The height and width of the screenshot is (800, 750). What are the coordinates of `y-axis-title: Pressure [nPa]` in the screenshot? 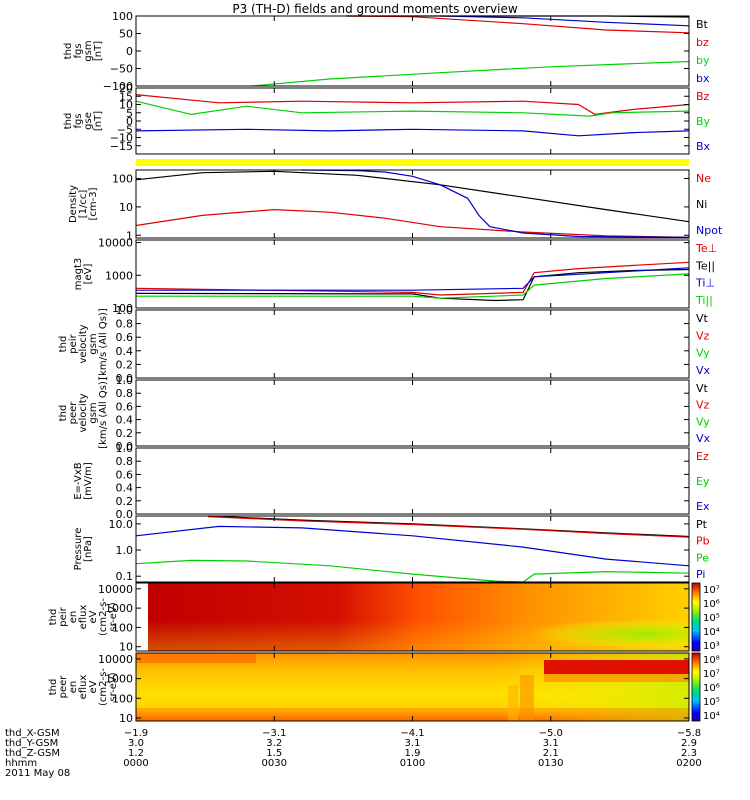 It's located at (83, 549).